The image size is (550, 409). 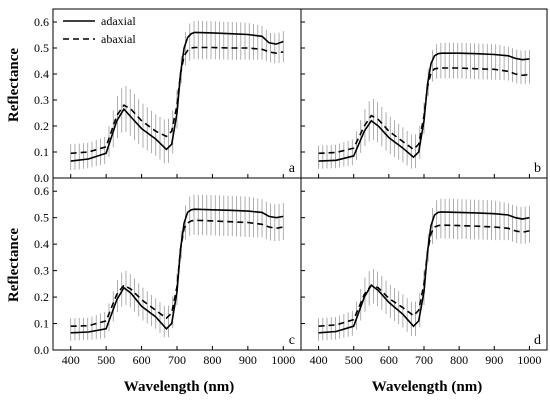 What do you see at coordinates (118, 39) in the screenshot?
I see `legend-label-abaxial: abaxial` at bounding box center [118, 39].